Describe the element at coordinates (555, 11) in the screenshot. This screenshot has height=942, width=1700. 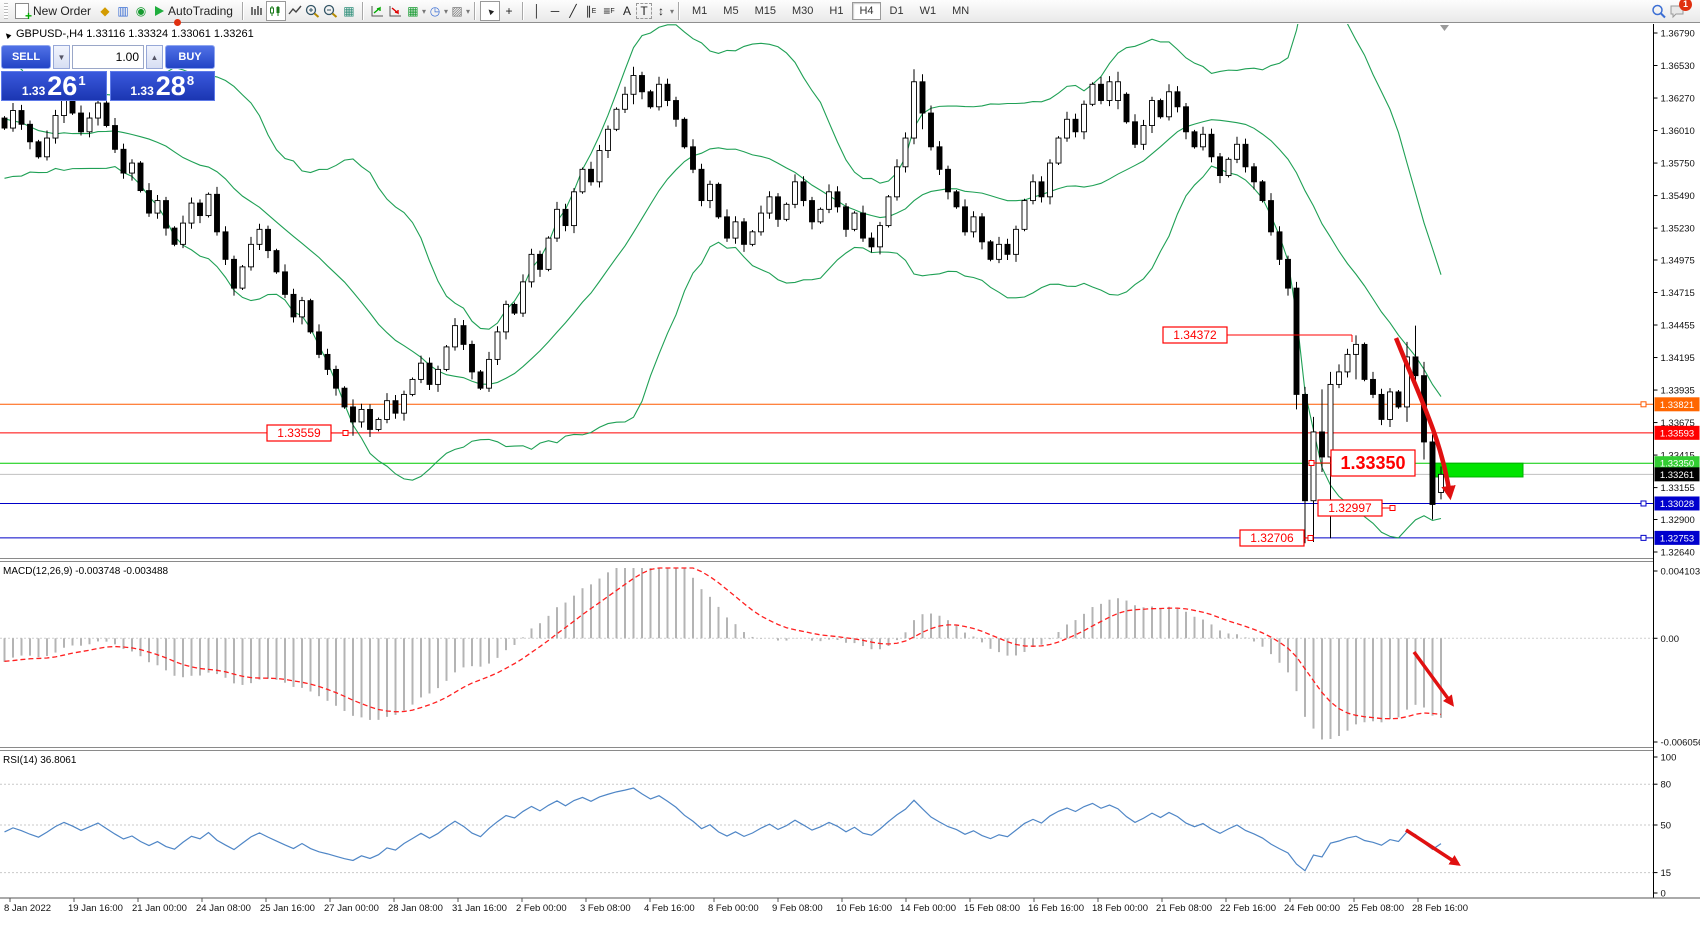
I see `horizontal-line-tool-icon: ─` at that location.